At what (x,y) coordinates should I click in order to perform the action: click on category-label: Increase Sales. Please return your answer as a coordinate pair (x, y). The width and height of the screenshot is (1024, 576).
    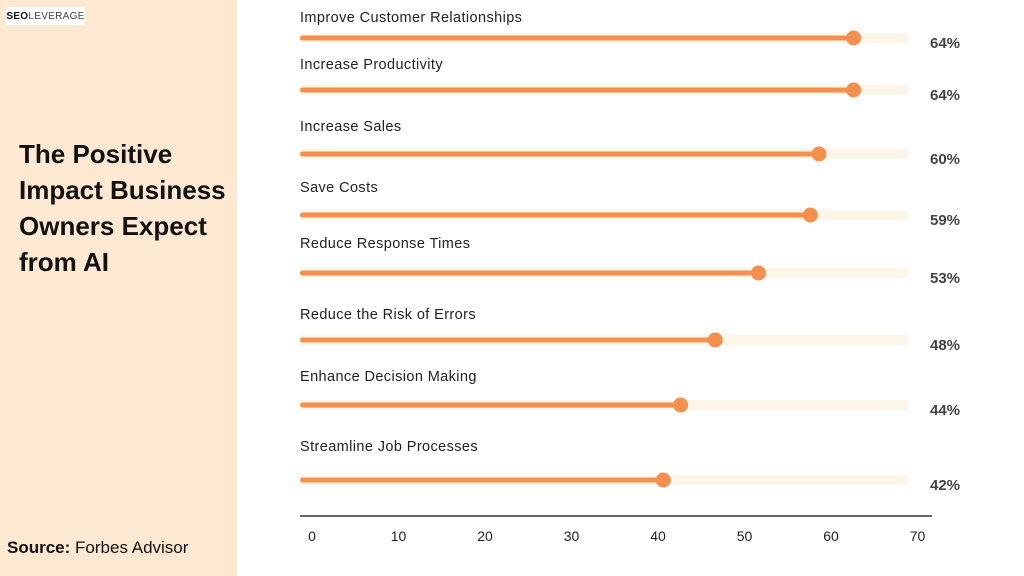
    Looking at the image, I should click on (351, 127).